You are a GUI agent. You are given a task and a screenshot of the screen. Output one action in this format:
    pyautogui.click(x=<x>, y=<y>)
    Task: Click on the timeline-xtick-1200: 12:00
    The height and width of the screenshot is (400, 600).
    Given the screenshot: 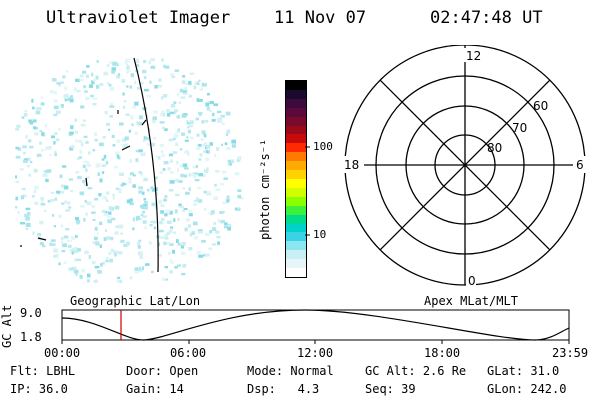 What is the action you would take?
    pyautogui.click(x=315, y=353)
    